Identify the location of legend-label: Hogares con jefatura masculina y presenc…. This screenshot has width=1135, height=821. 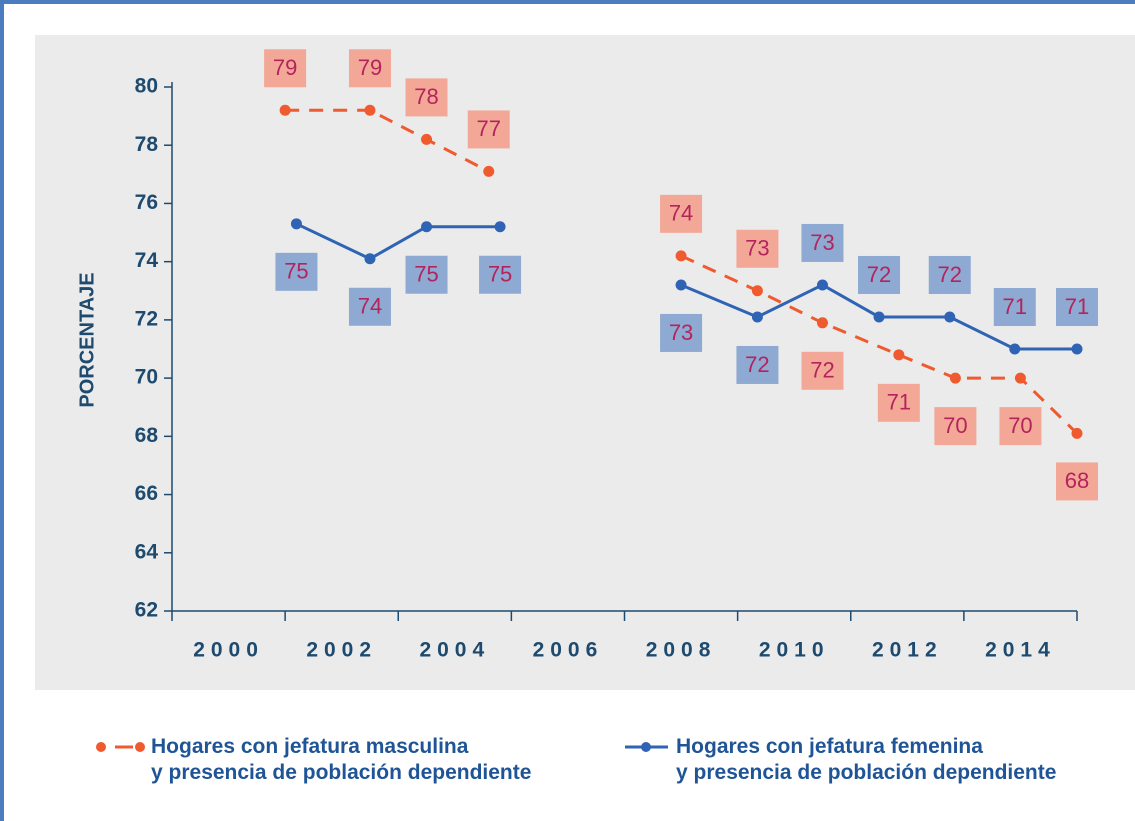
(341, 759).